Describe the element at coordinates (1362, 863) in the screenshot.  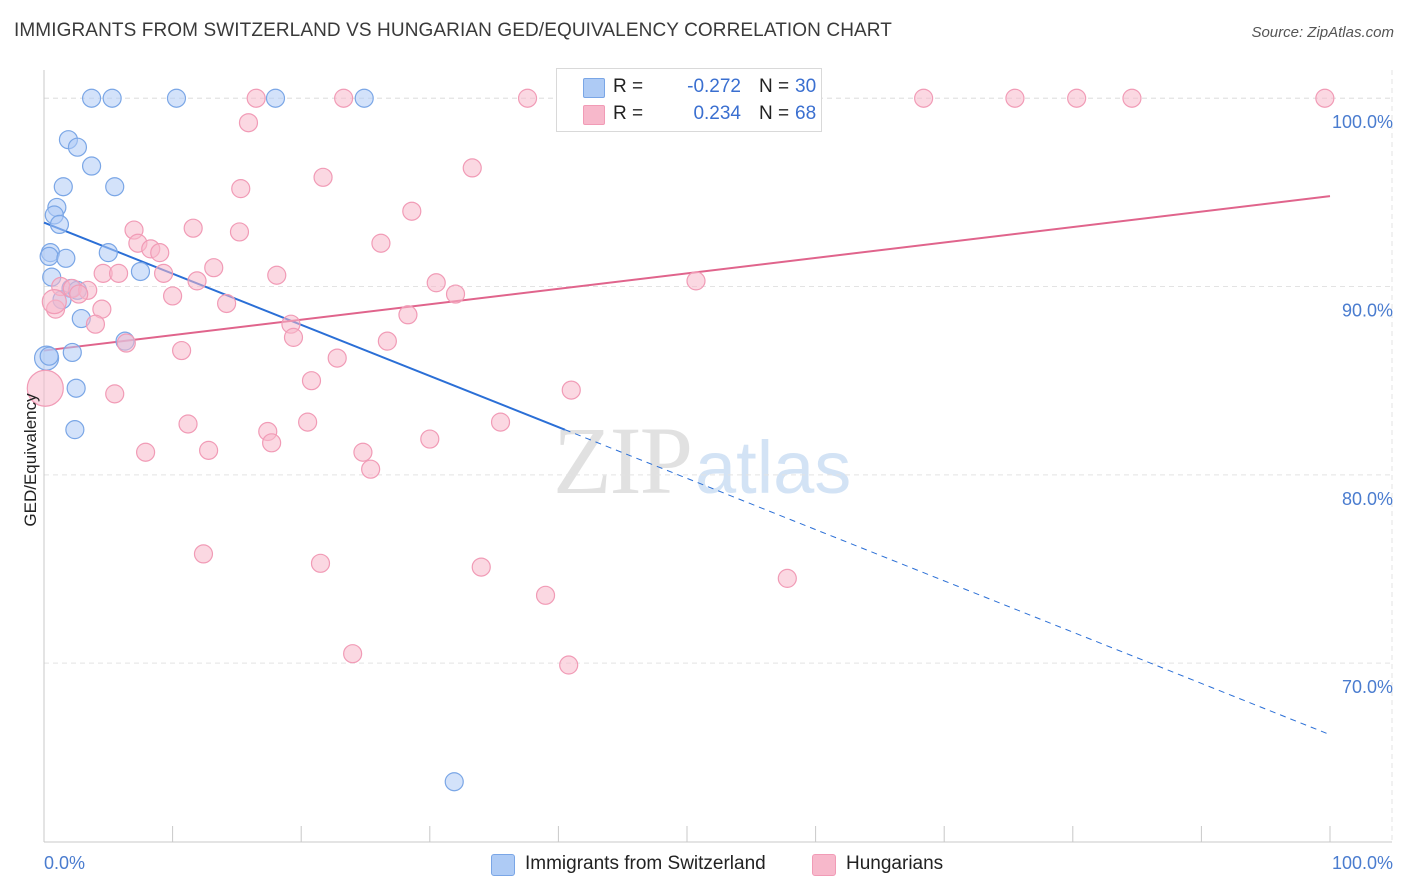
I see `x-tick-label: 100.0%` at that location.